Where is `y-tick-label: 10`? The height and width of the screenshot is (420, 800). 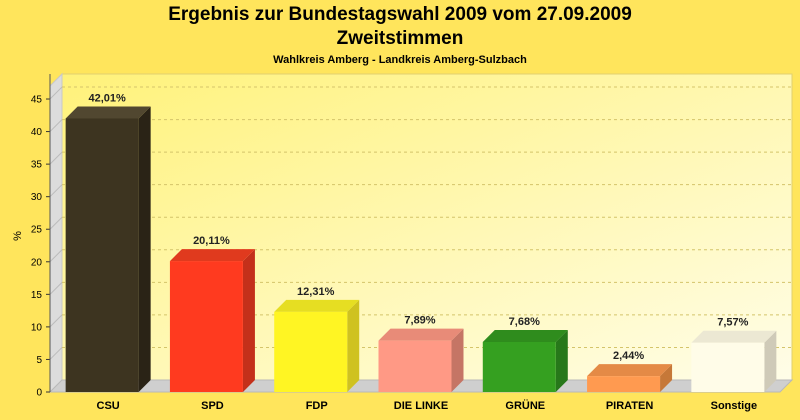 y-tick-label: 10 is located at coordinates (37, 327).